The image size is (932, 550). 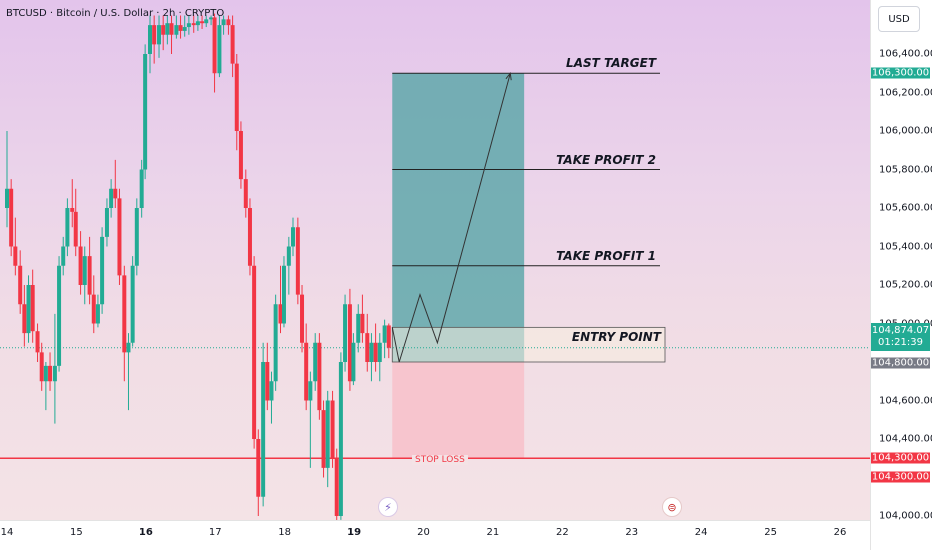 I want to click on price-tick-label: 106,000.00, so click(x=905, y=131).